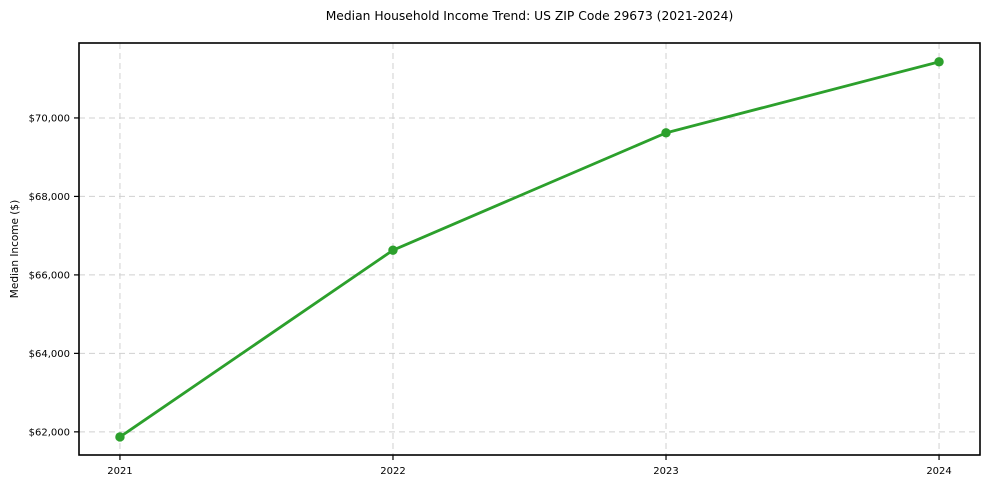 The height and width of the screenshot is (490, 989). Describe the element at coordinates (49, 197) in the screenshot. I see `y-tick-label: $68,000` at that location.